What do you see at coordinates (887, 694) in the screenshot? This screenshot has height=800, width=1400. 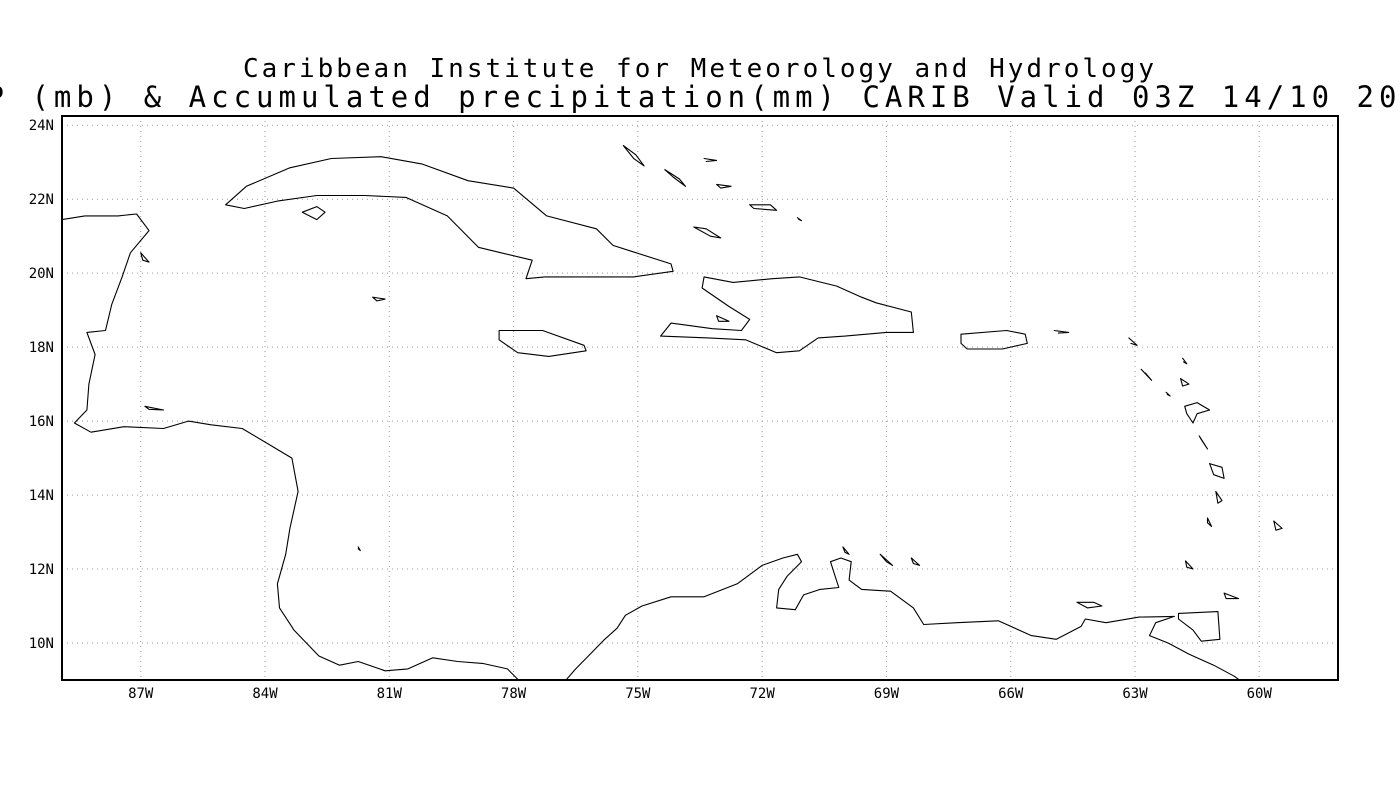 I see `lon-tick-label: 69W` at bounding box center [887, 694].